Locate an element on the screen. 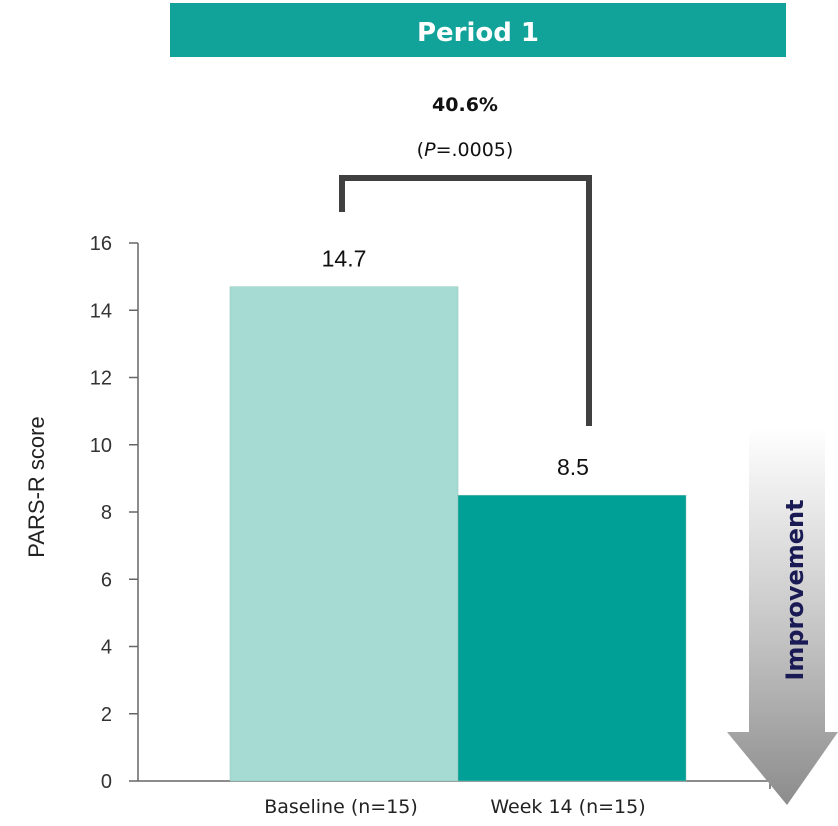 This screenshot has width=838, height=826. x-category-label: Week 14 (n=15) is located at coordinates (567, 807).